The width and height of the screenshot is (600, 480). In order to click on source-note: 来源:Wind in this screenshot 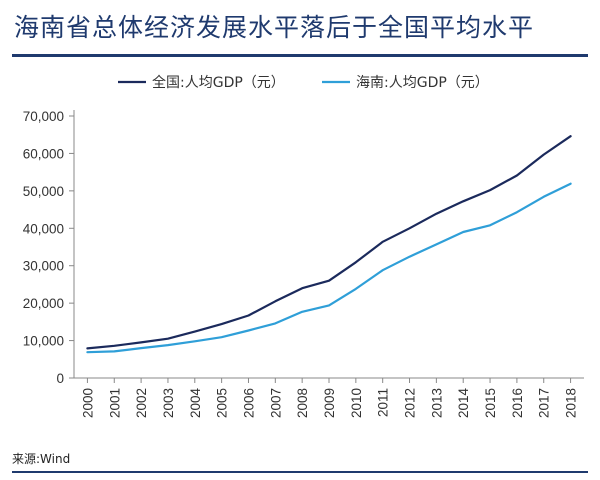, I will do `click(41, 459)`.